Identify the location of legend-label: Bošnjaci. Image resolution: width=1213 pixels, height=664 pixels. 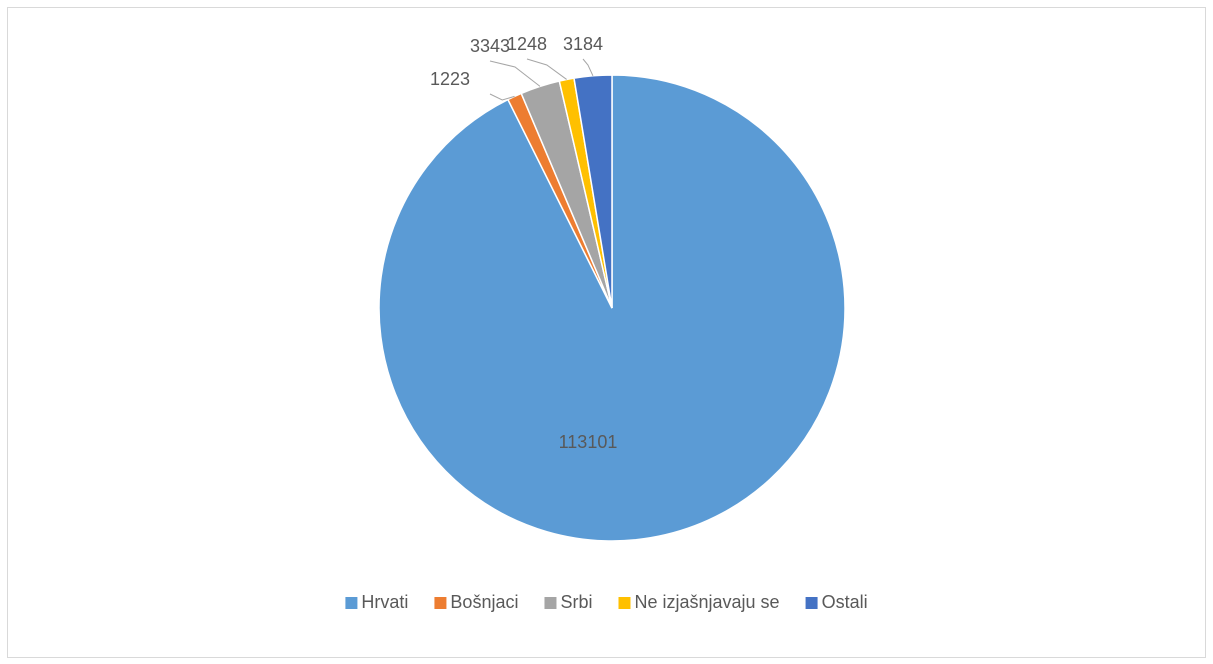
(484, 602).